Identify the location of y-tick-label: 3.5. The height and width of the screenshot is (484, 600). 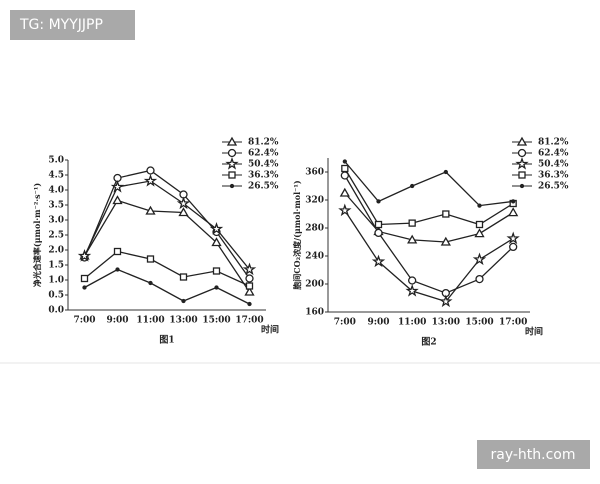
(56, 206).